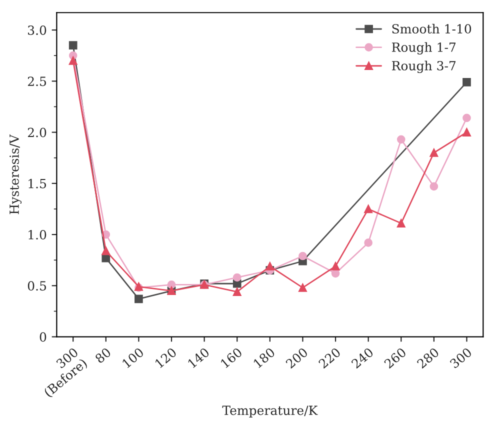 This screenshot has width=493, height=421. What do you see at coordinates (37, 286) in the screenshot?
I see `y-tick-label: 0.5` at bounding box center [37, 286].